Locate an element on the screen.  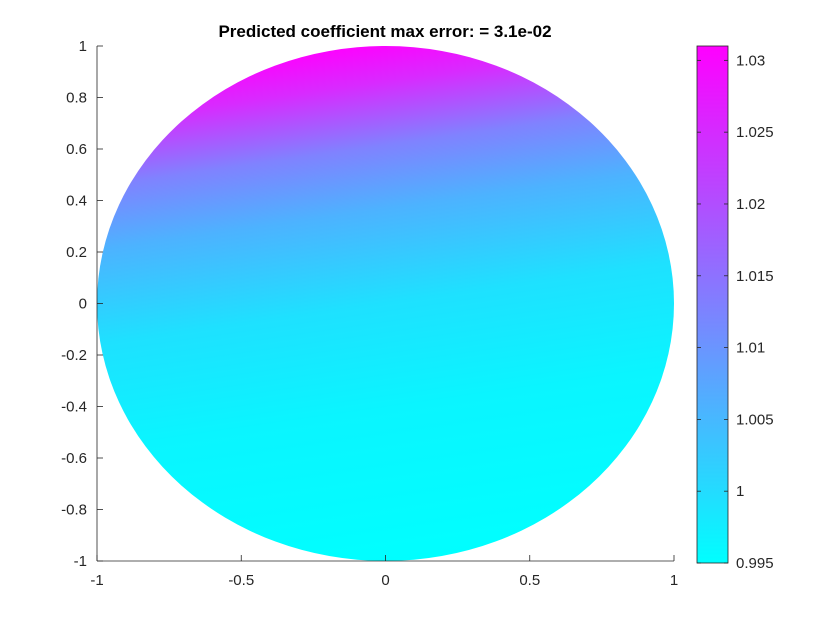
colorbar-gradient-bar is located at coordinates (712, 304).